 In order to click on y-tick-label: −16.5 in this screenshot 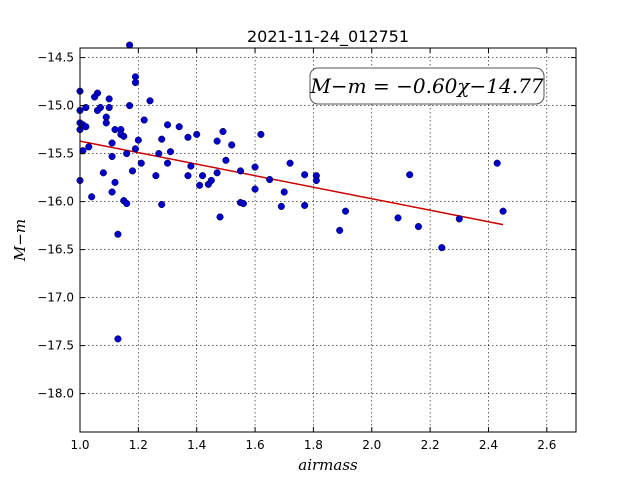, I will do `click(55, 250)`.